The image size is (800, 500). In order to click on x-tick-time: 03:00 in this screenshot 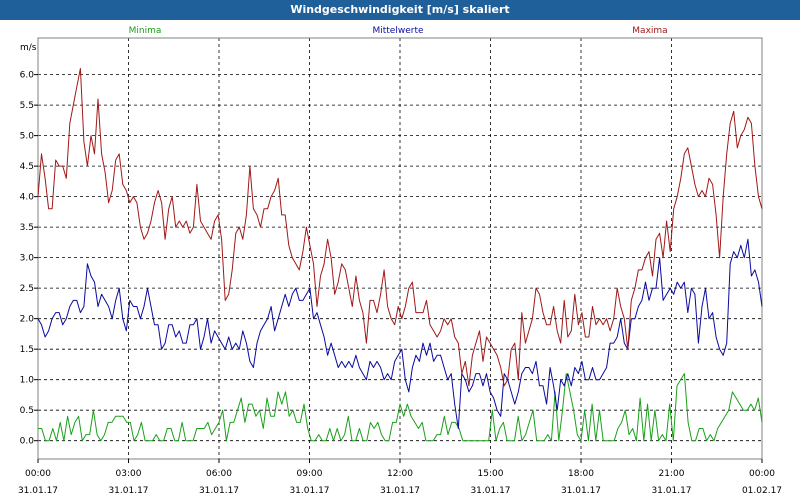, I will do `click(129, 474)`.